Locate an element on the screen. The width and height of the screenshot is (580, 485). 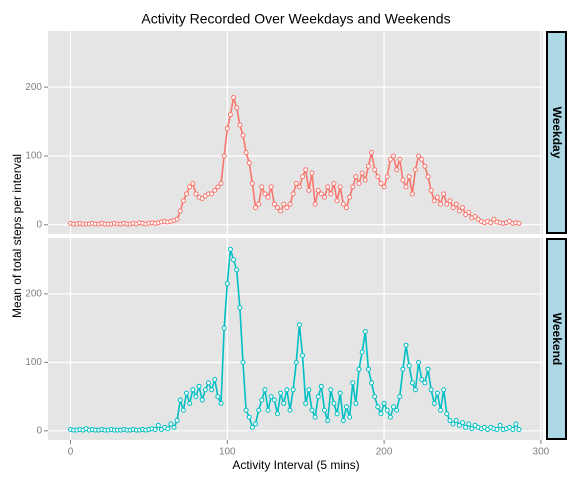
facet-strip is located at coordinates (556, 339).